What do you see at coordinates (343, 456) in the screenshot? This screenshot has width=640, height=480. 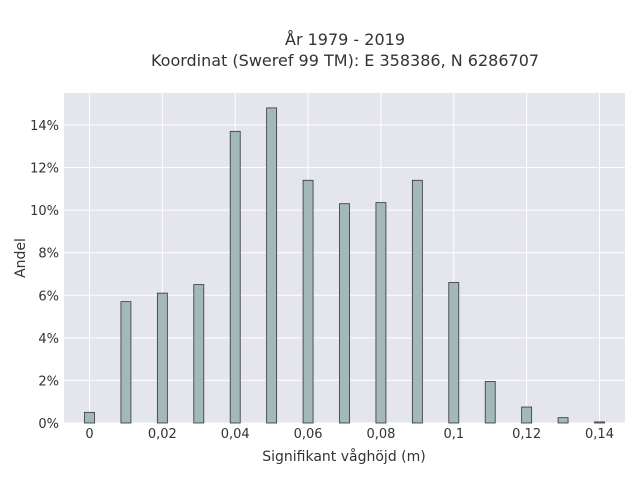 I see `x-axis-label: Signifikant våghöjd (m)` at bounding box center [343, 456].